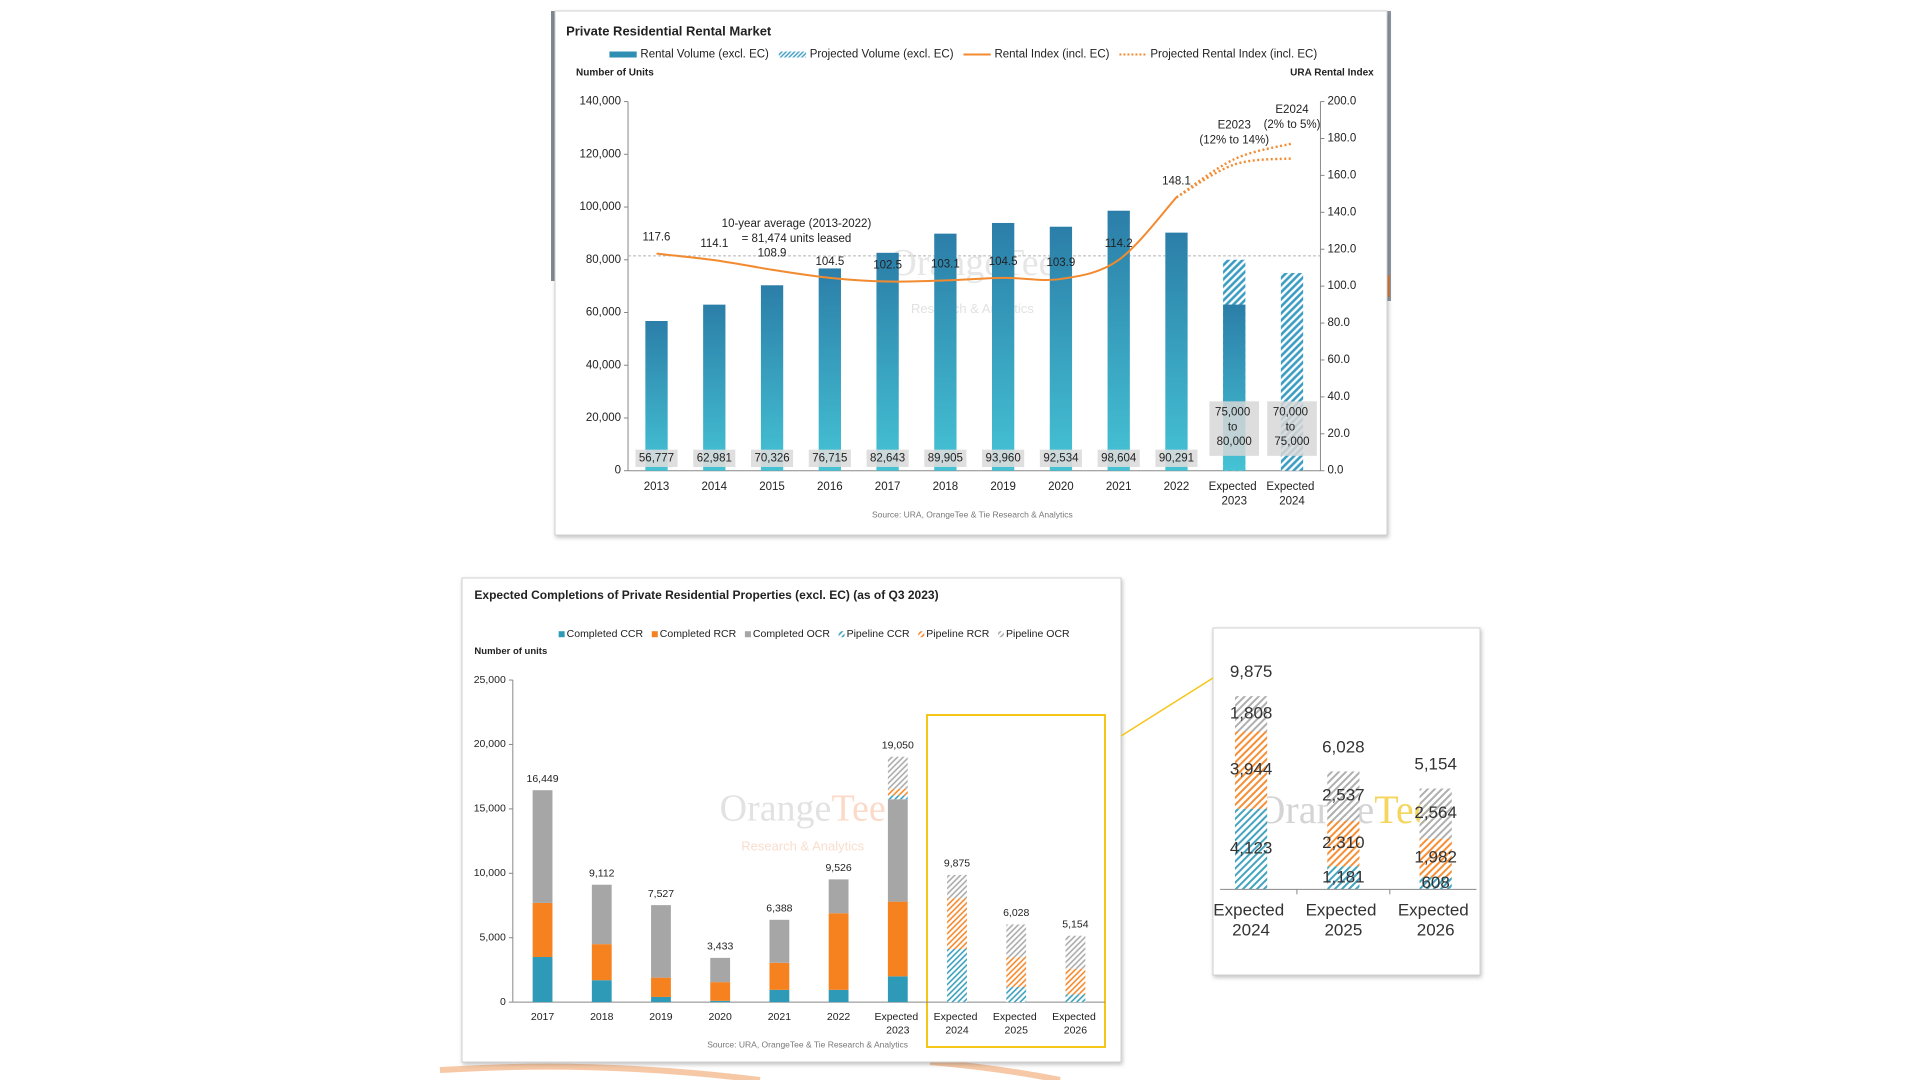 The height and width of the screenshot is (1080, 1920). What do you see at coordinates (714, 244) in the screenshot?
I see `line-value-label: 114.1` at bounding box center [714, 244].